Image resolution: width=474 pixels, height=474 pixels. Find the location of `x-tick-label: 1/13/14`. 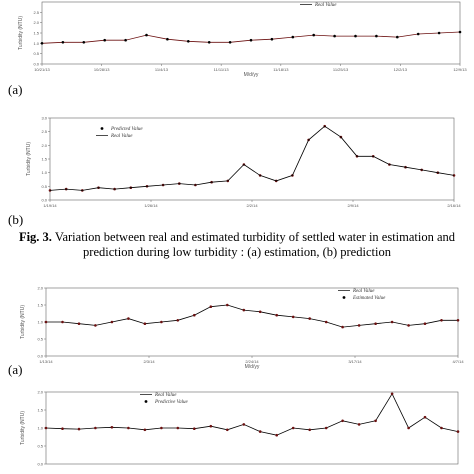

x-tick-label: 1/13/14 is located at coordinates (46, 361).